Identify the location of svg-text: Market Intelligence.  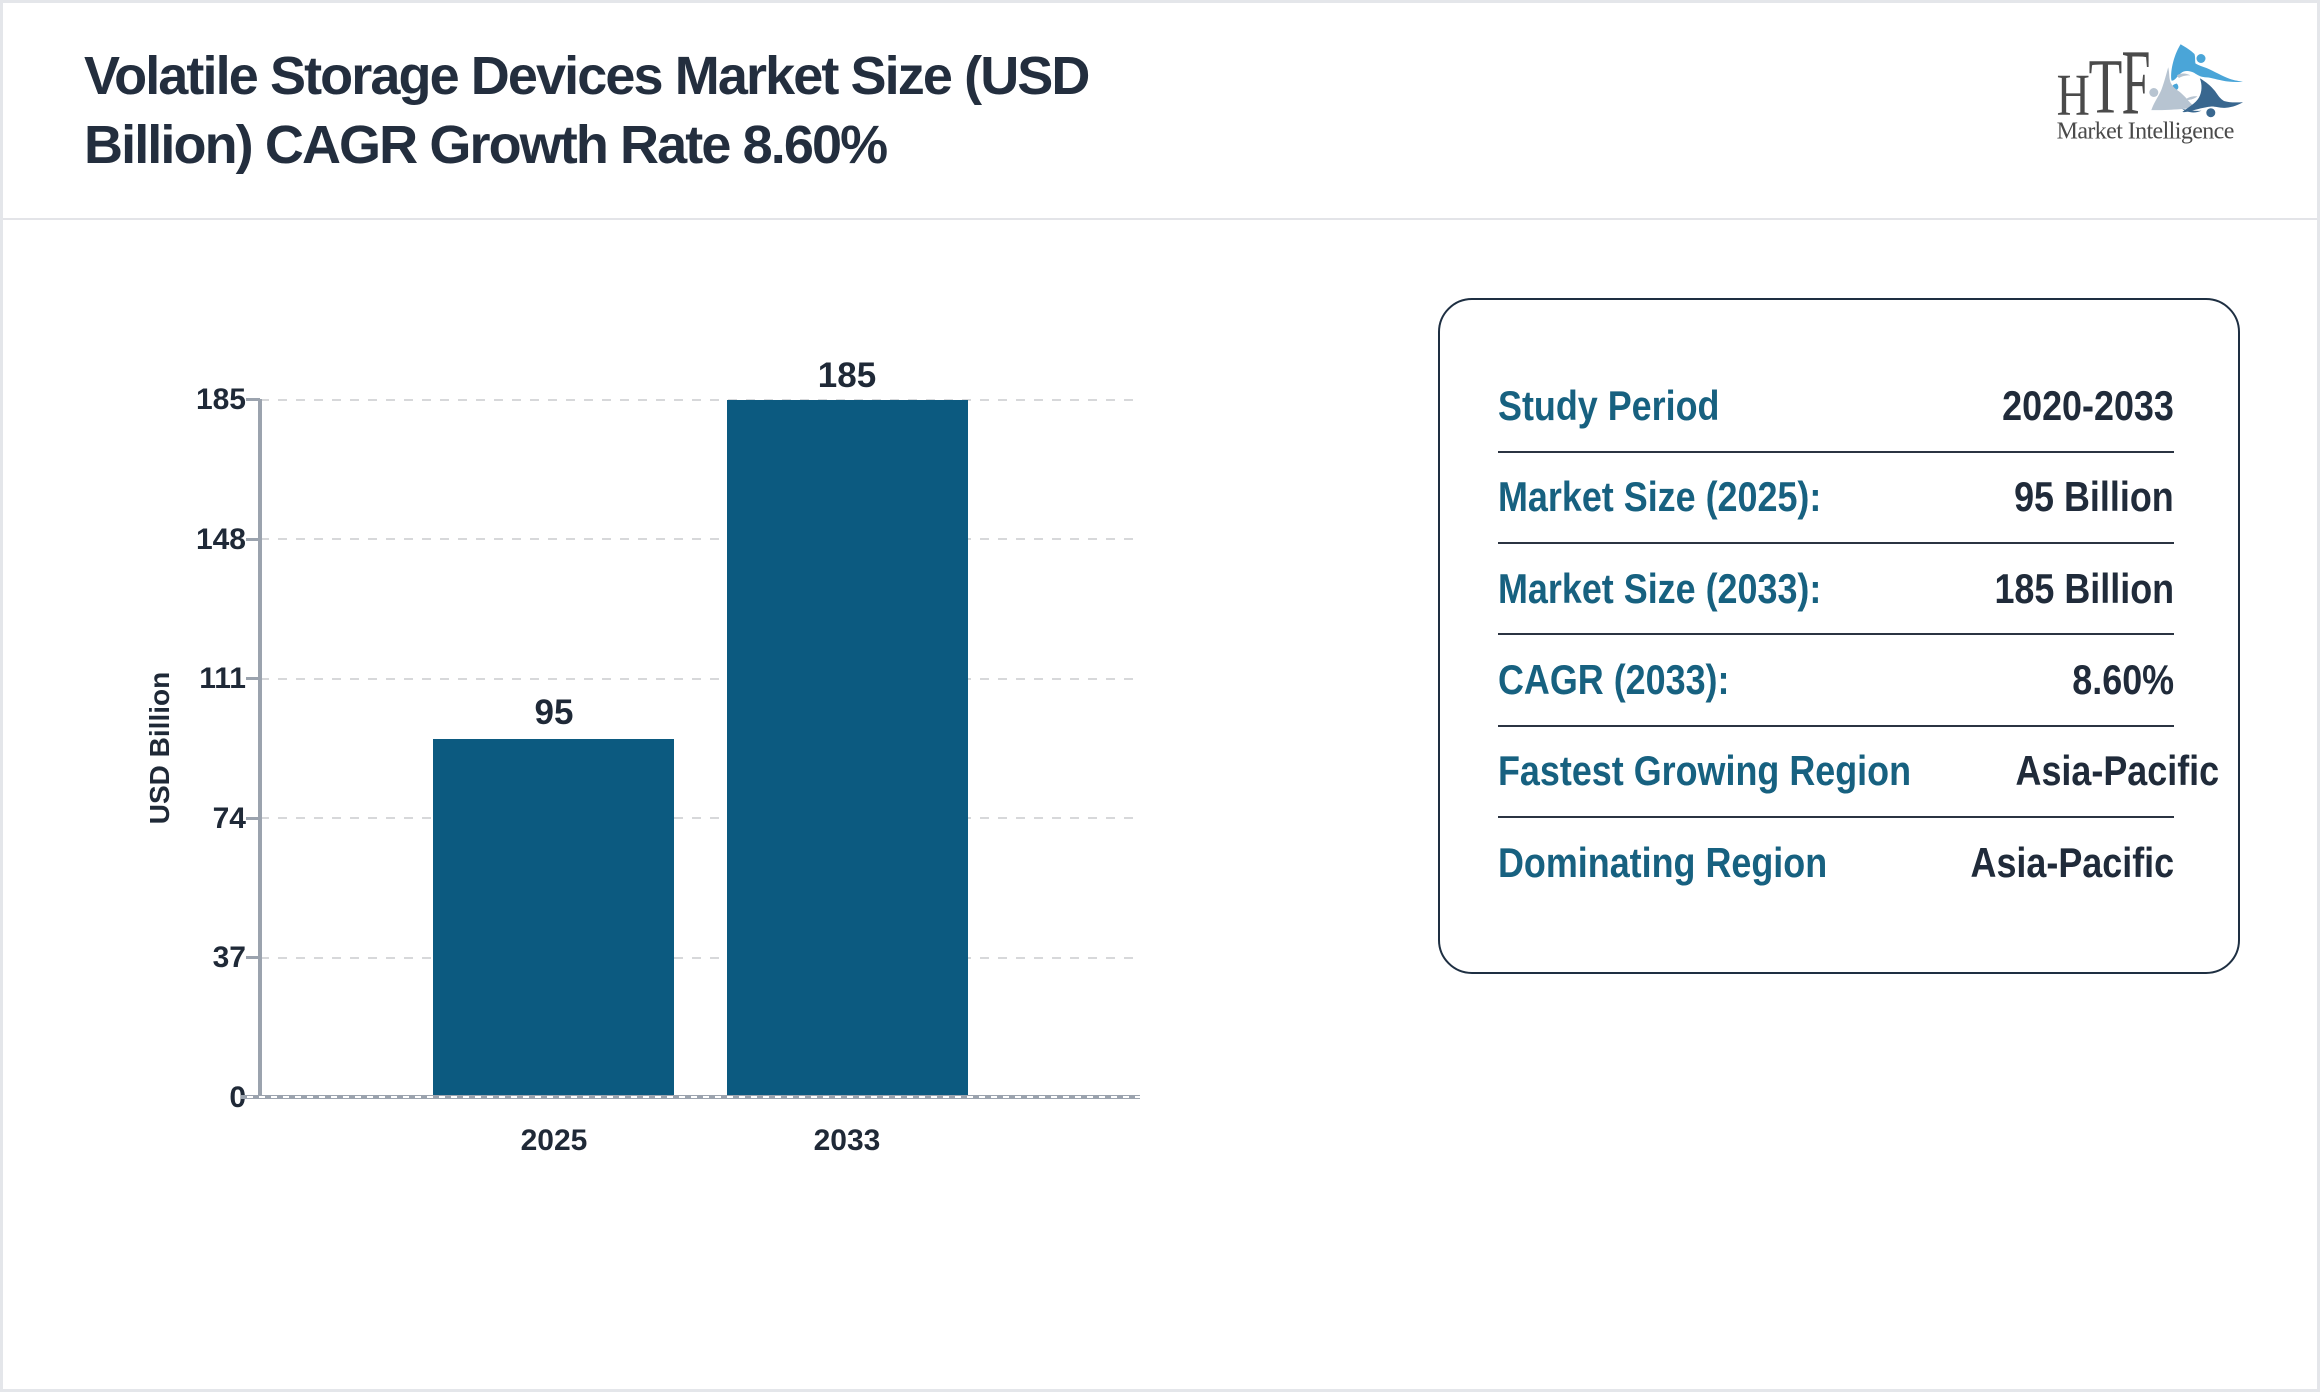
(2145, 132).